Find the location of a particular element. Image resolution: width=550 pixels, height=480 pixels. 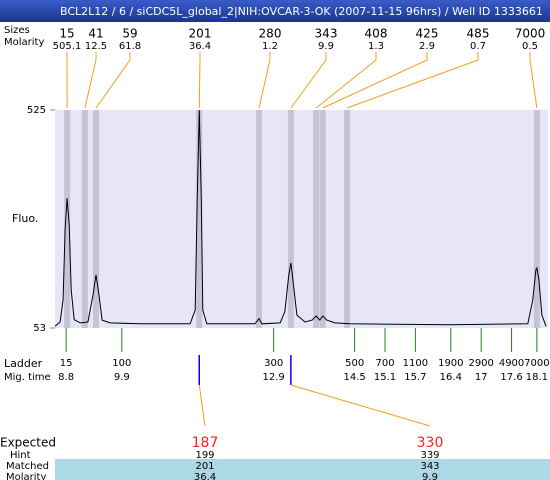

peak-size: 59 is located at coordinates (129, 34).